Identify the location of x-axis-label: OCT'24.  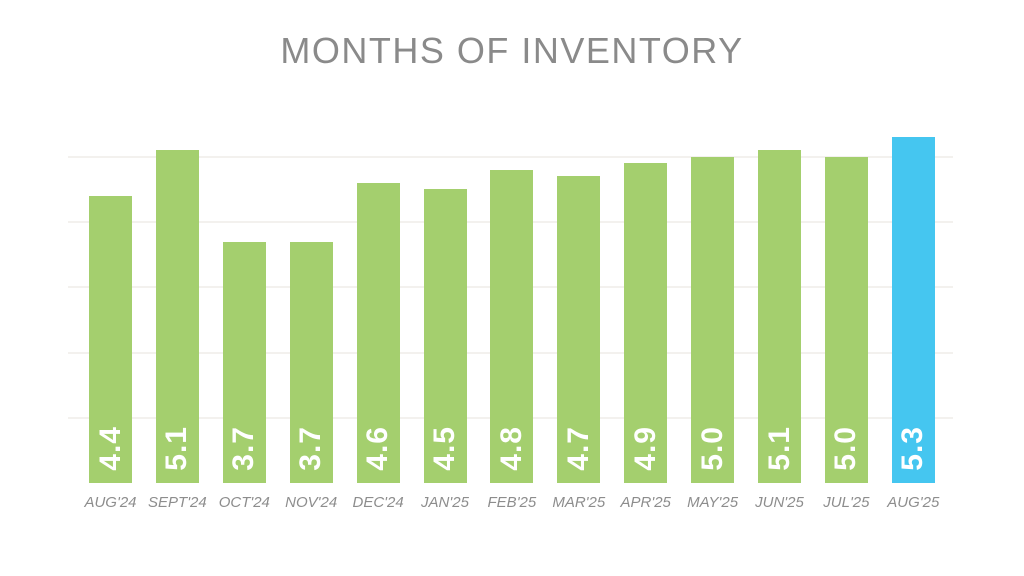
(244, 502).